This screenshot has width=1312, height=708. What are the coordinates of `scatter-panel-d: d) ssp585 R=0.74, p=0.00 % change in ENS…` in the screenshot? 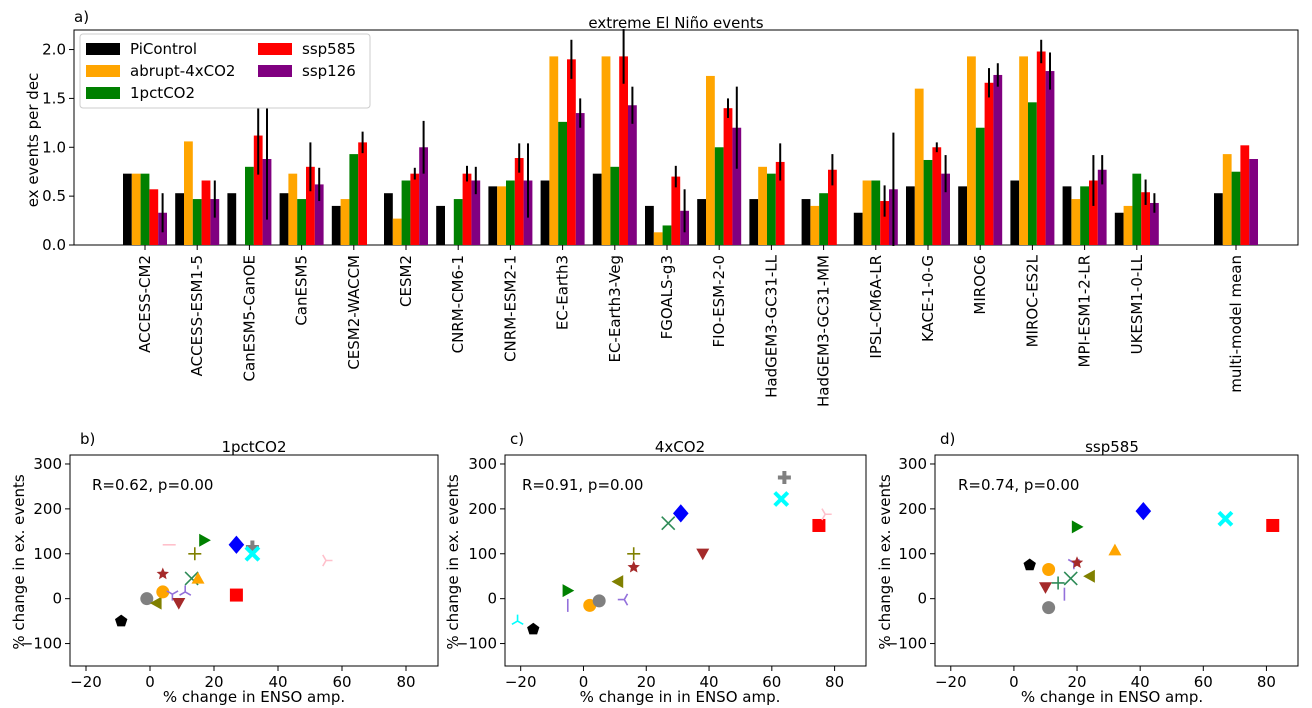 It's located at (1087, 568).